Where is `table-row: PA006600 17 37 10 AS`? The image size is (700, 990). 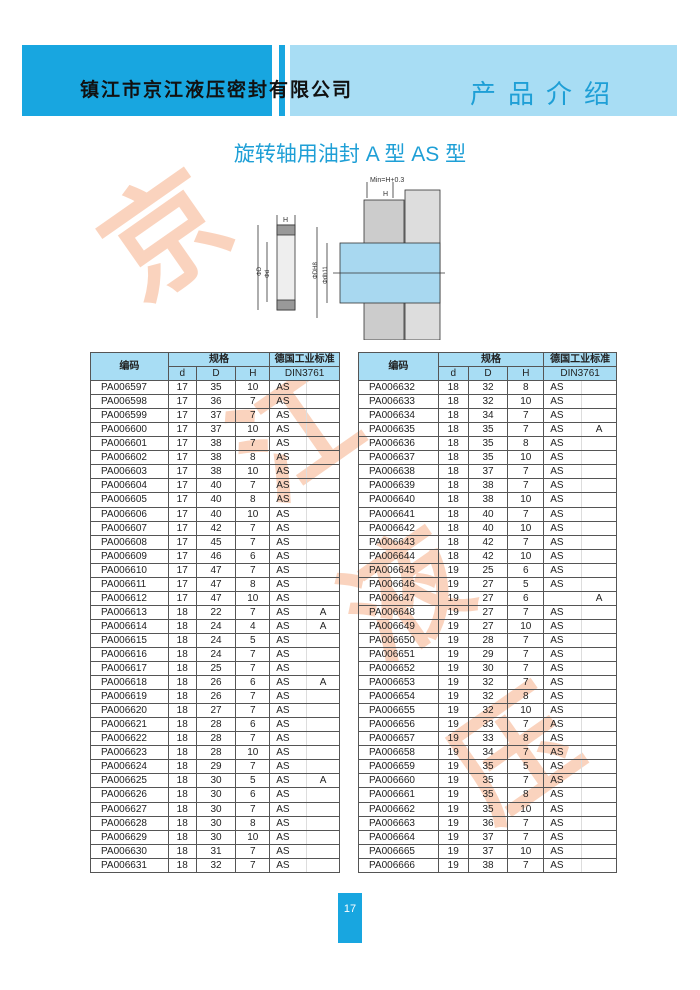
table-row: PA006600 17 37 10 AS is located at coordinates (215, 430).